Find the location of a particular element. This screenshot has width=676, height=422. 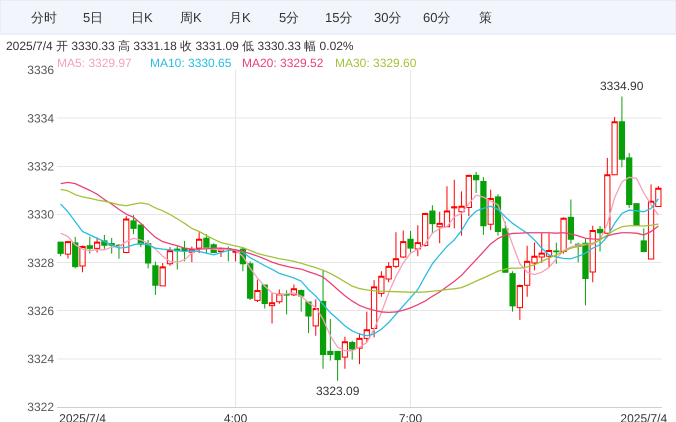

annotation: 3323.09 is located at coordinates (338, 391).